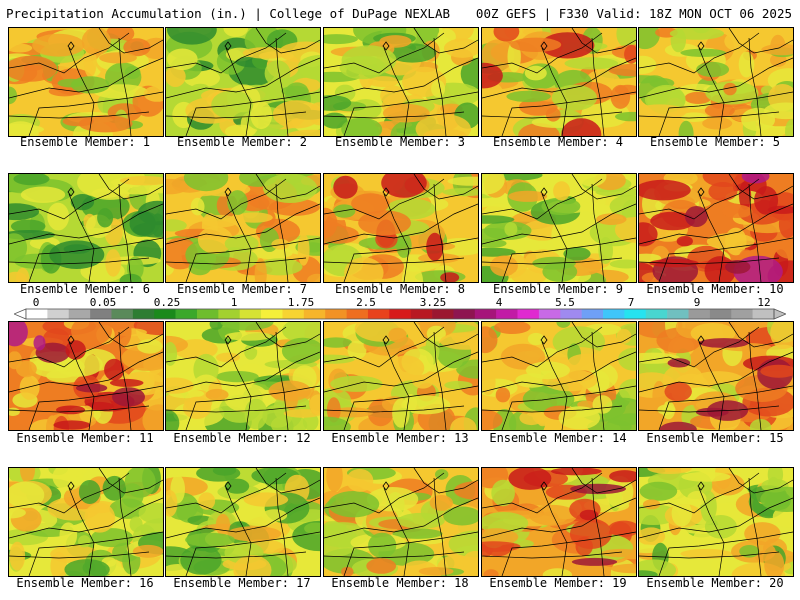 The height and width of the screenshot is (600, 800). I want to click on colorbar-tick-label: 4, so click(499, 302).